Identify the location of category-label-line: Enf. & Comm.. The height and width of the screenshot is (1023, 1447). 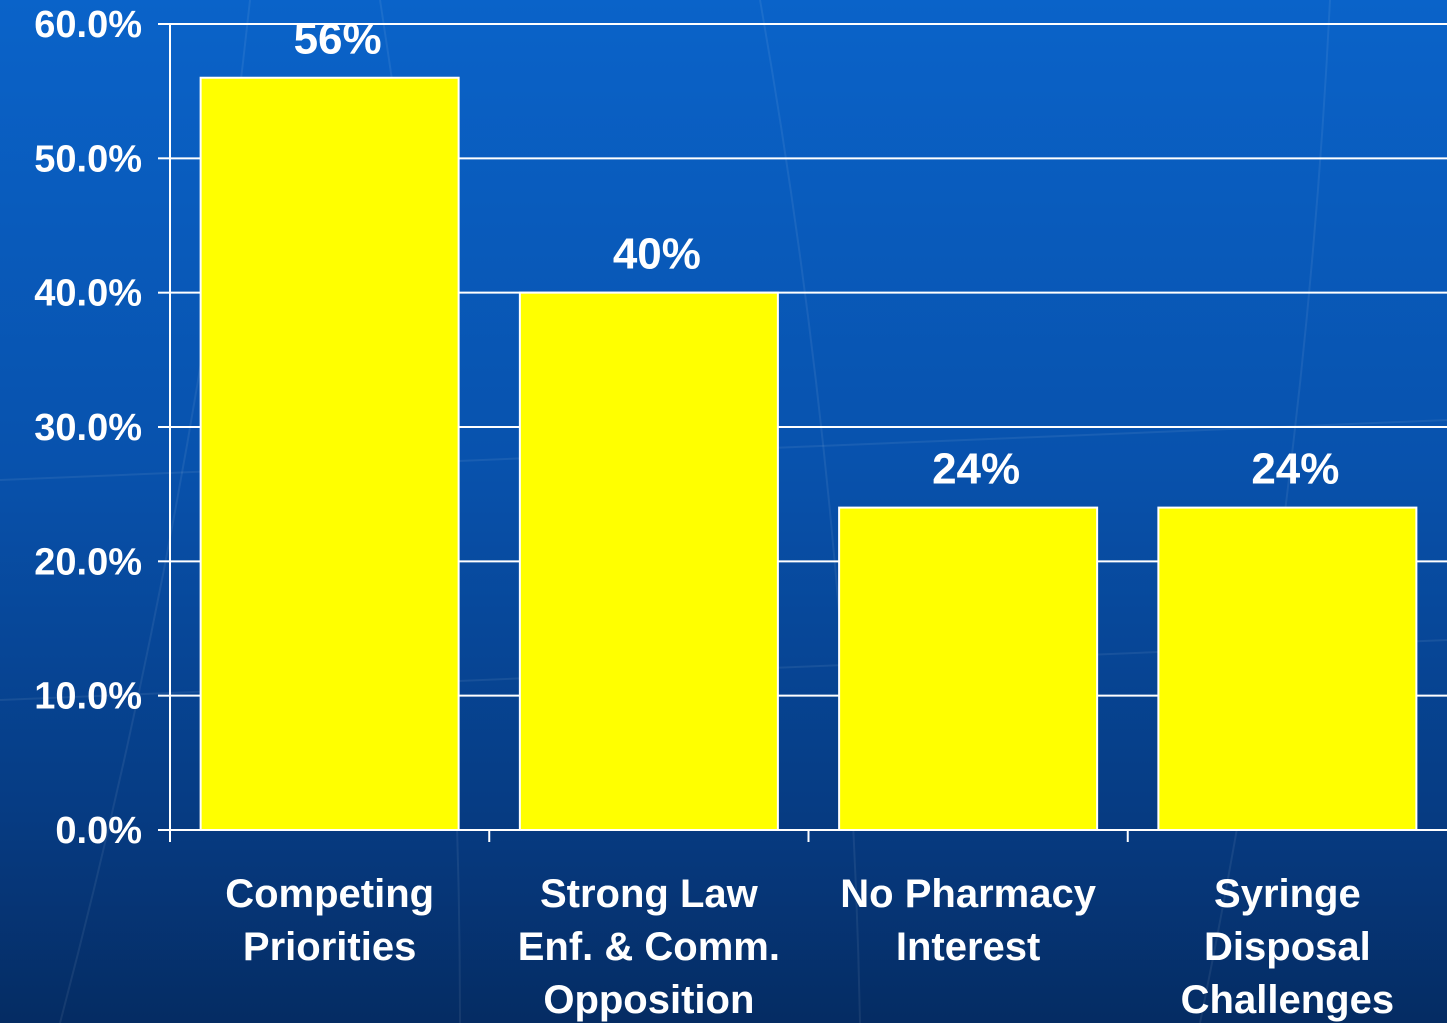
(649, 947).